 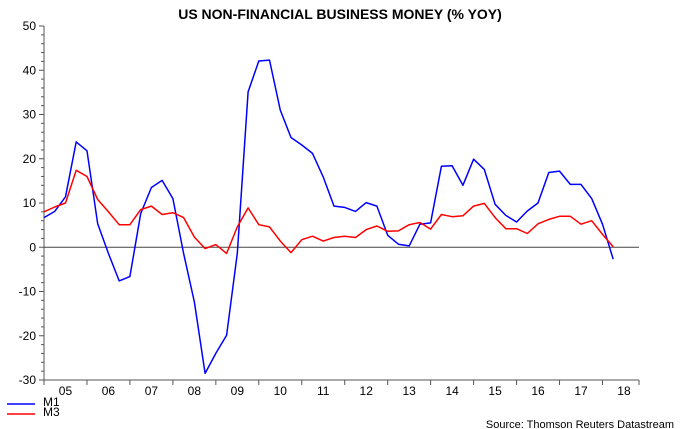 I want to click on x-tick-label: 08, so click(x=195, y=391).